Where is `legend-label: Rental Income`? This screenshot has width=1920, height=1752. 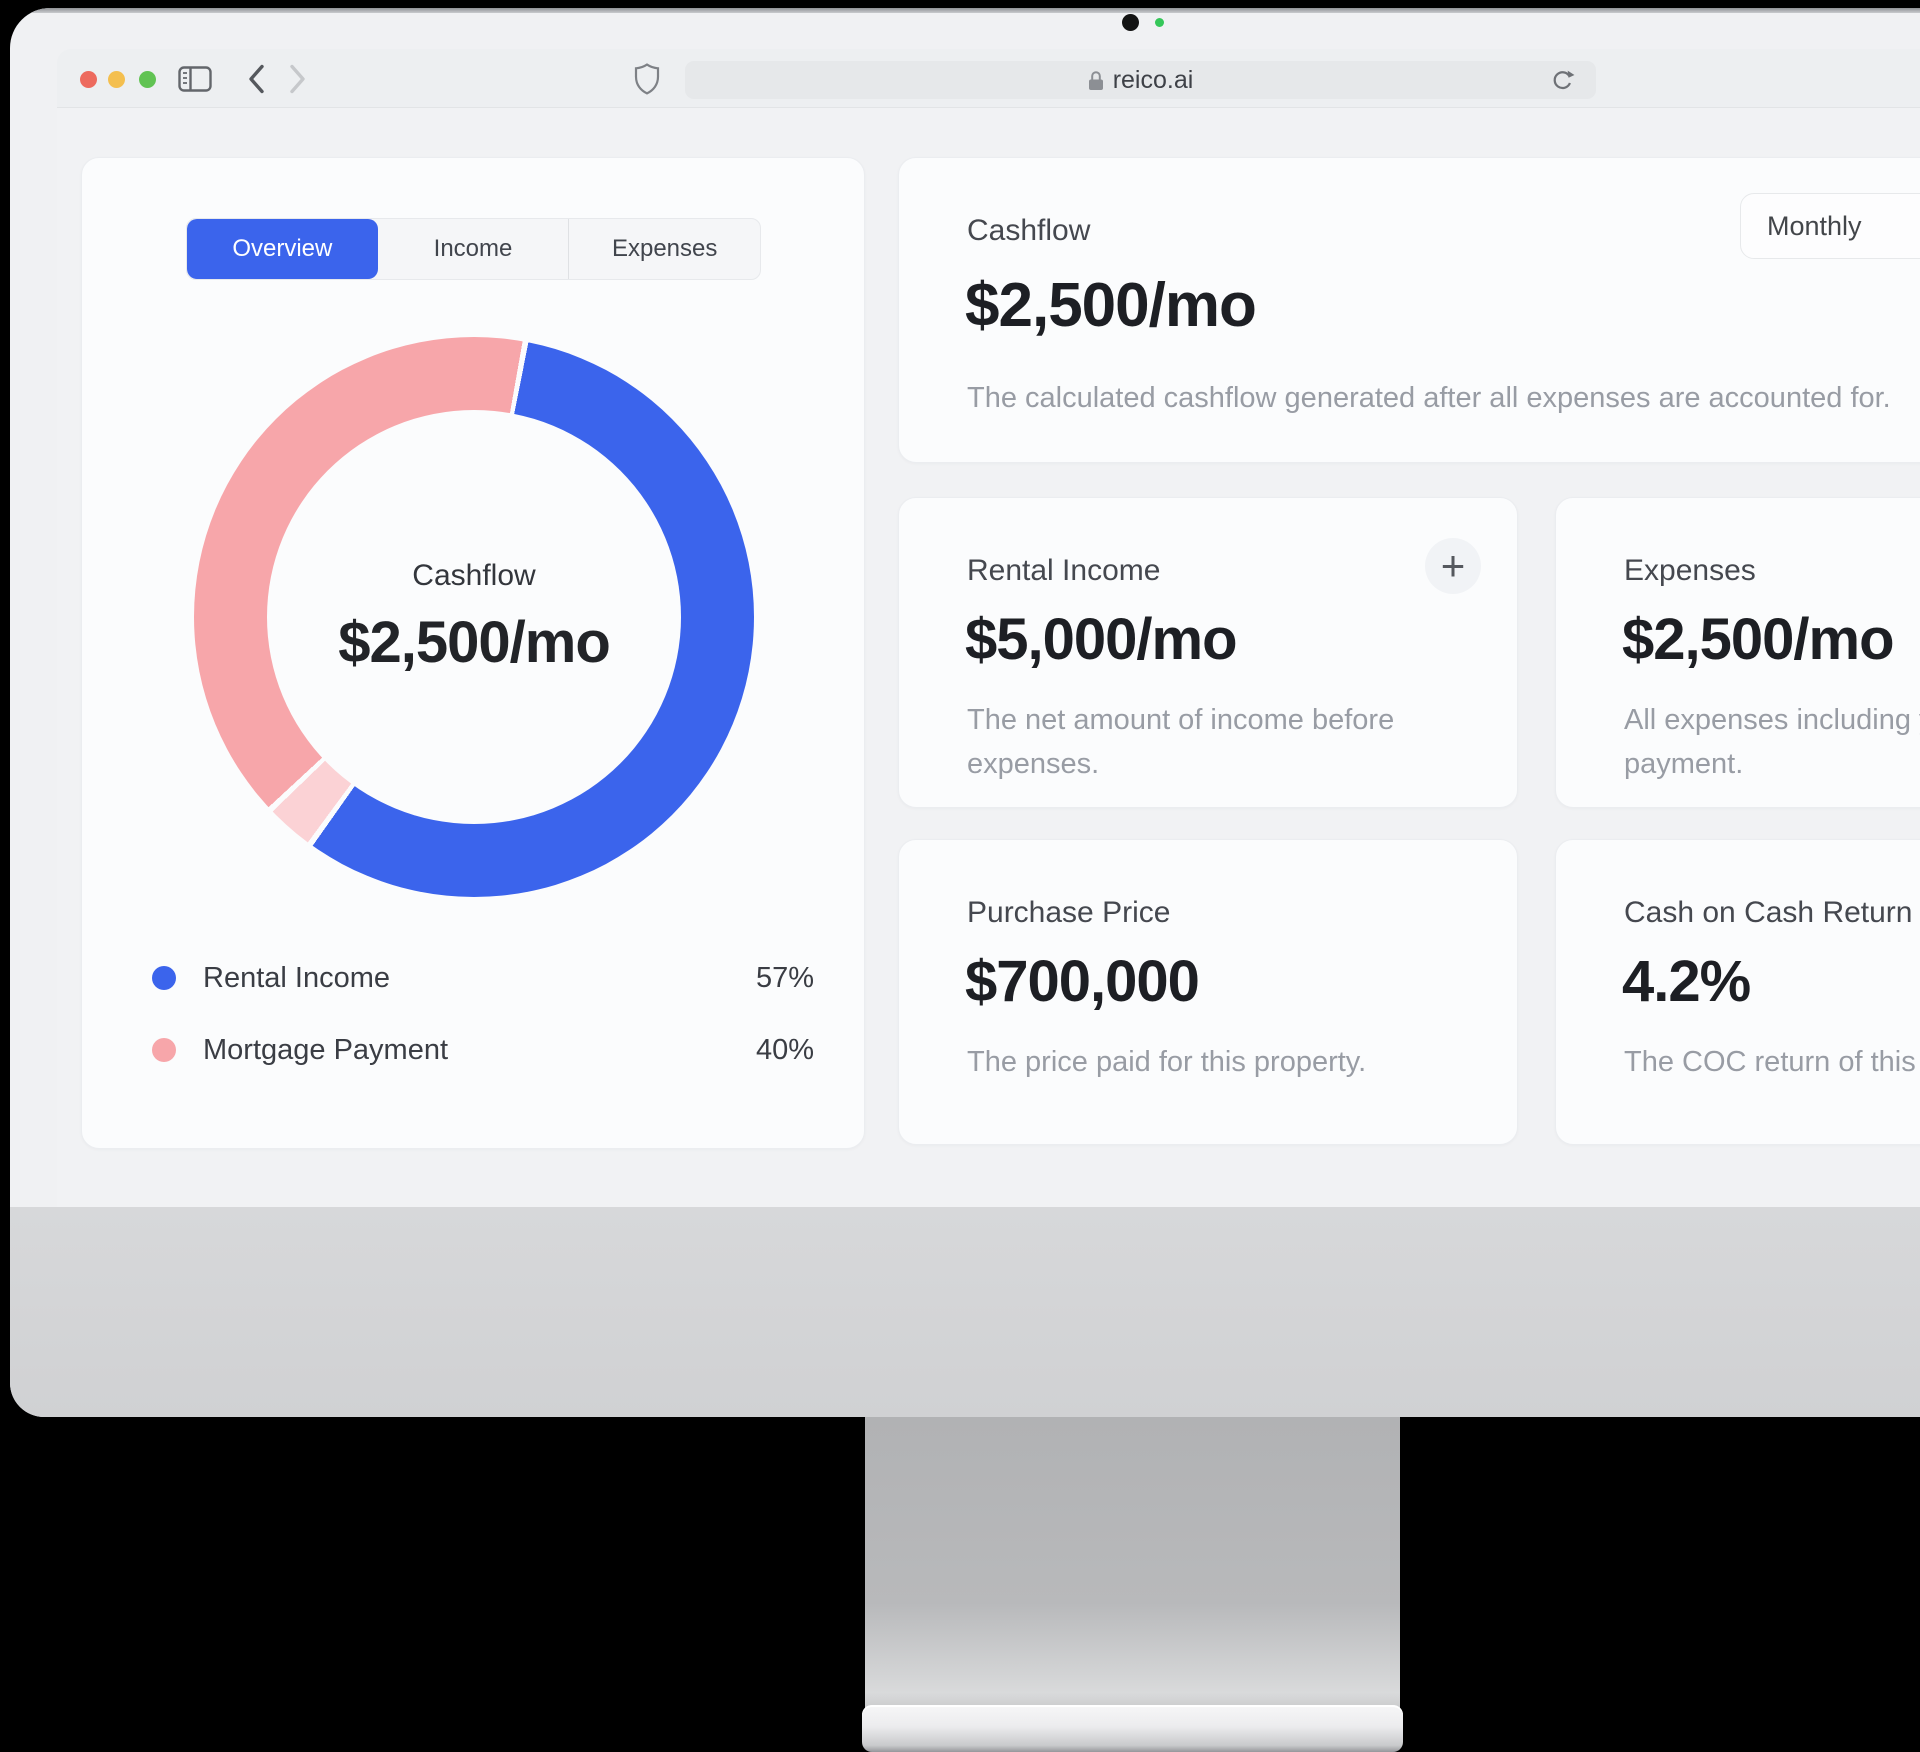
legend-label: Rental Income is located at coordinates (296, 977).